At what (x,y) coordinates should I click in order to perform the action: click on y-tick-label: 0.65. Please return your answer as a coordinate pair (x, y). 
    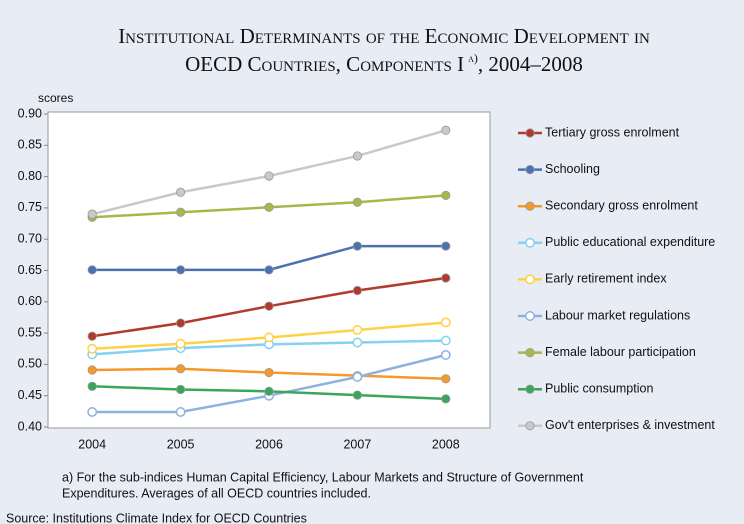
    Looking at the image, I should click on (30, 270).